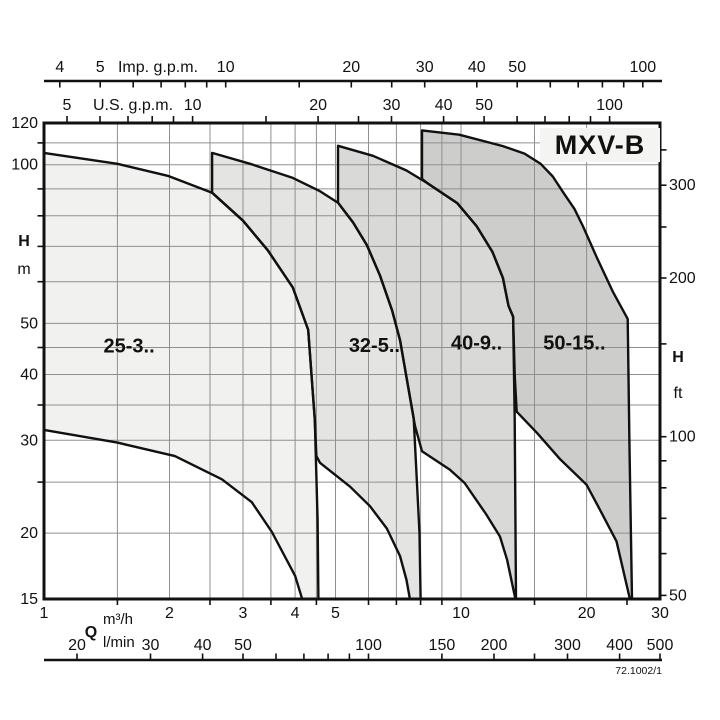 Image resolution: width=720 pixels, height=720 pixels. I want to click on right-axis-tick-label: 200, so click(682, 278).